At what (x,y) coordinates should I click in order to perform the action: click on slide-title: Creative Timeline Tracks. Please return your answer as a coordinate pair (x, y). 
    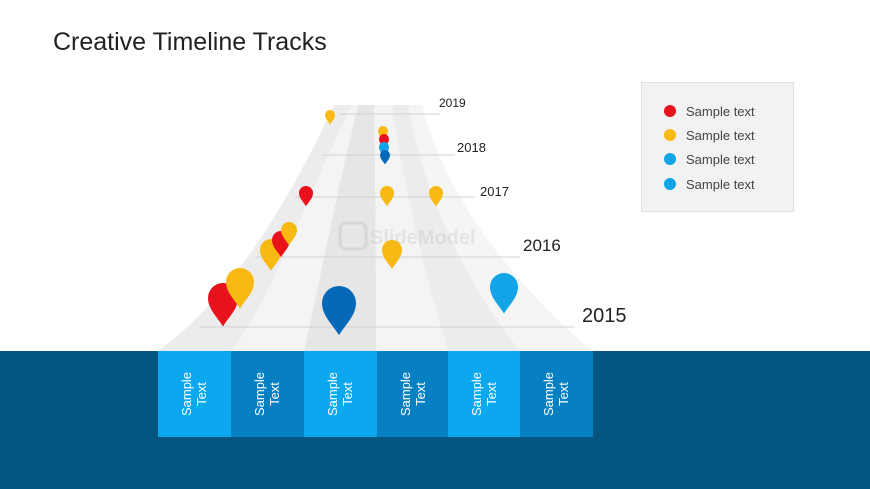
    Looking at the image, I should click on (190, 42).